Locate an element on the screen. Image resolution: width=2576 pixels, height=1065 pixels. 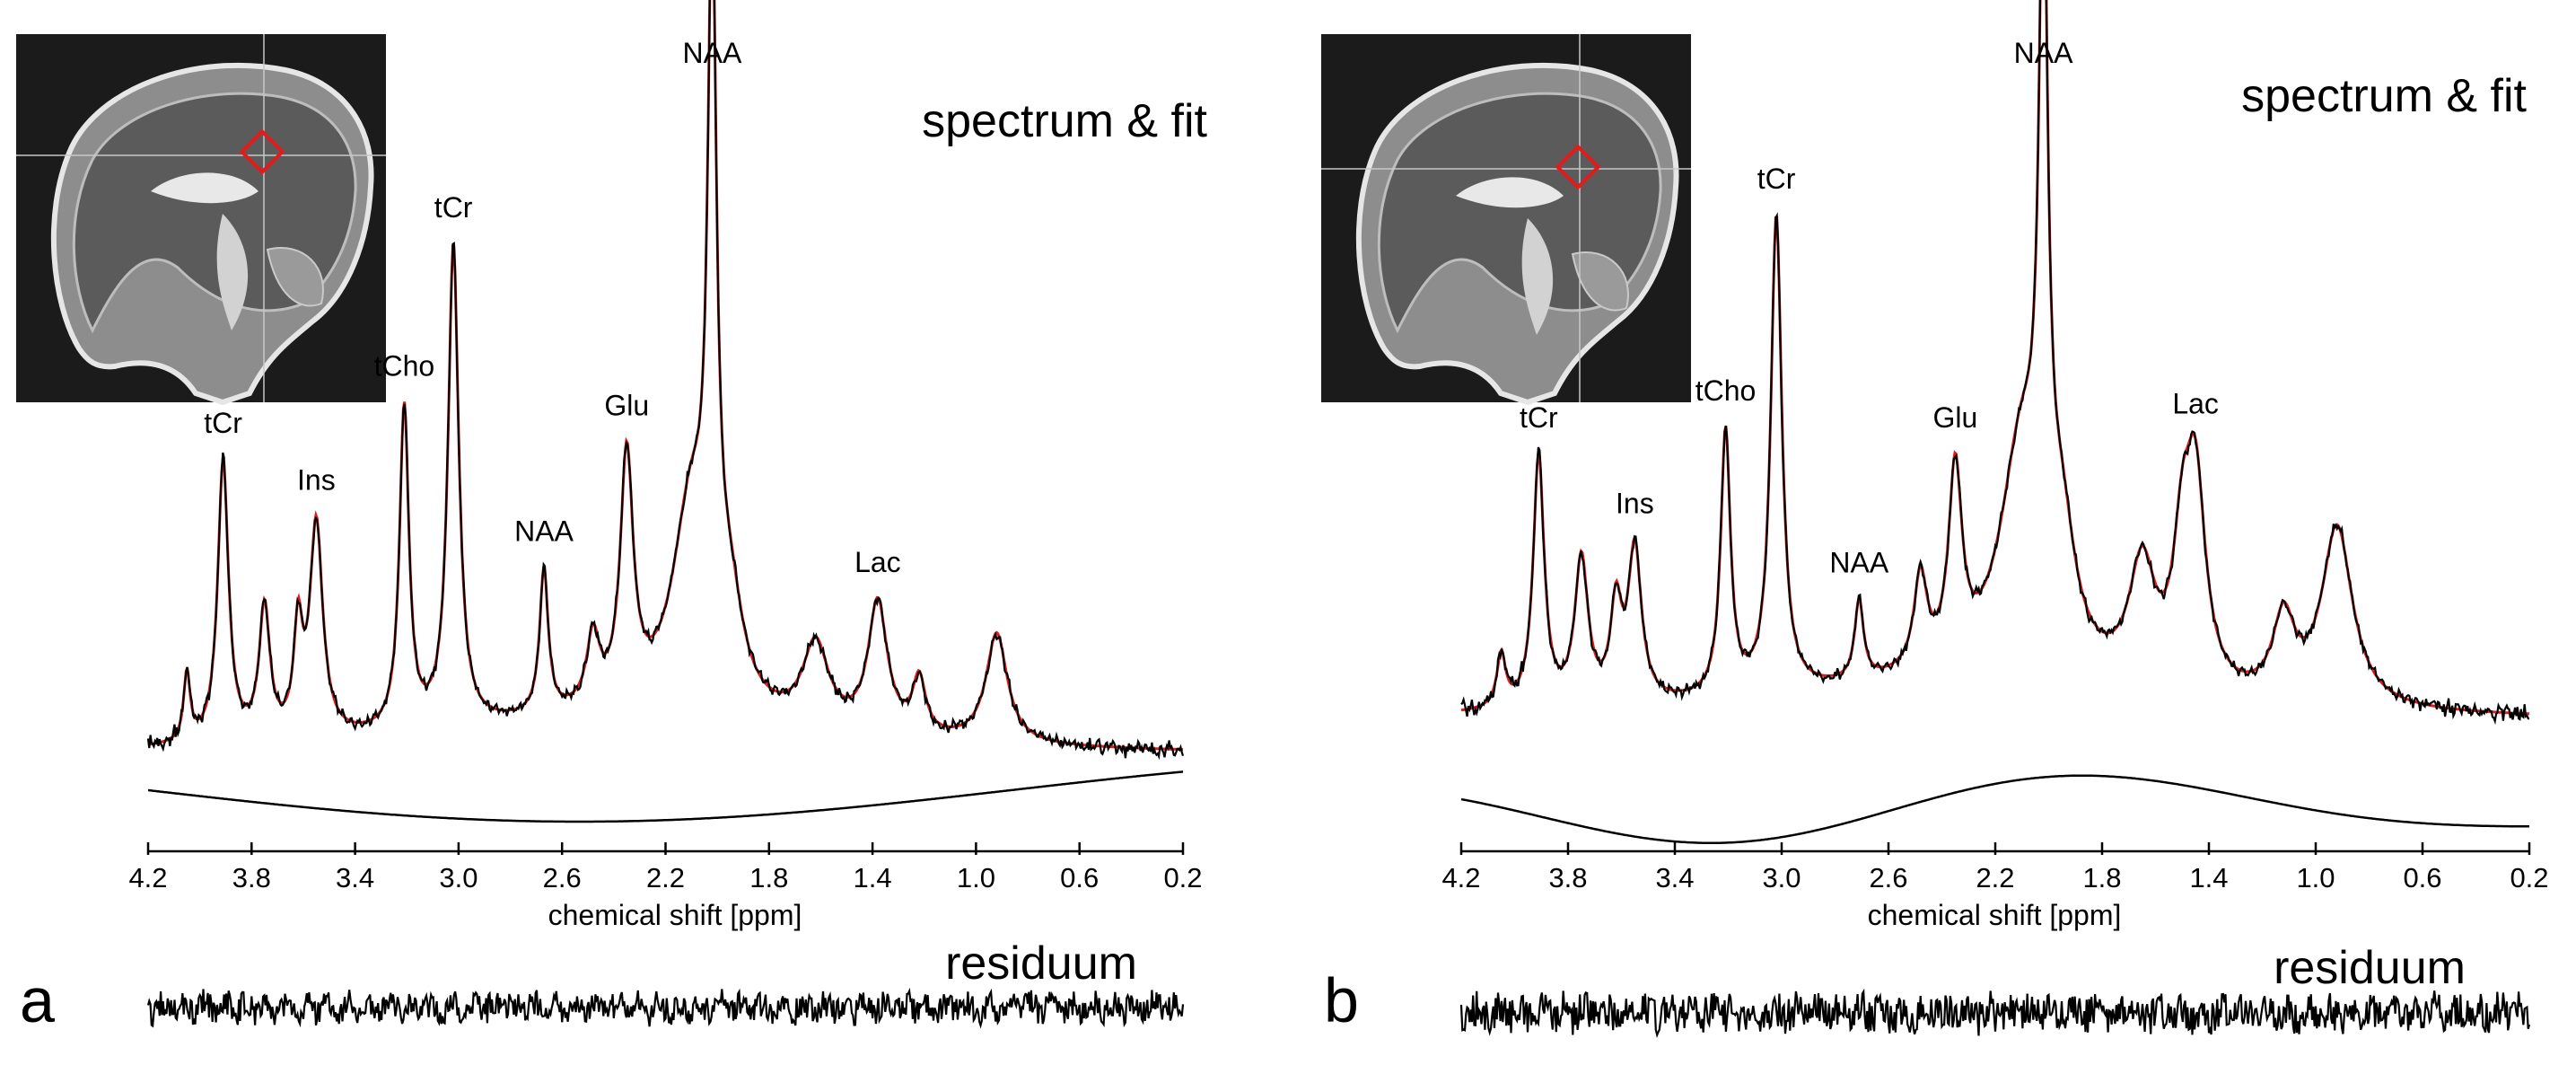
peak-labels-a: tCr Ins tCho tCr NAA Glu NAA Lac is located at coordinates (552, 307).